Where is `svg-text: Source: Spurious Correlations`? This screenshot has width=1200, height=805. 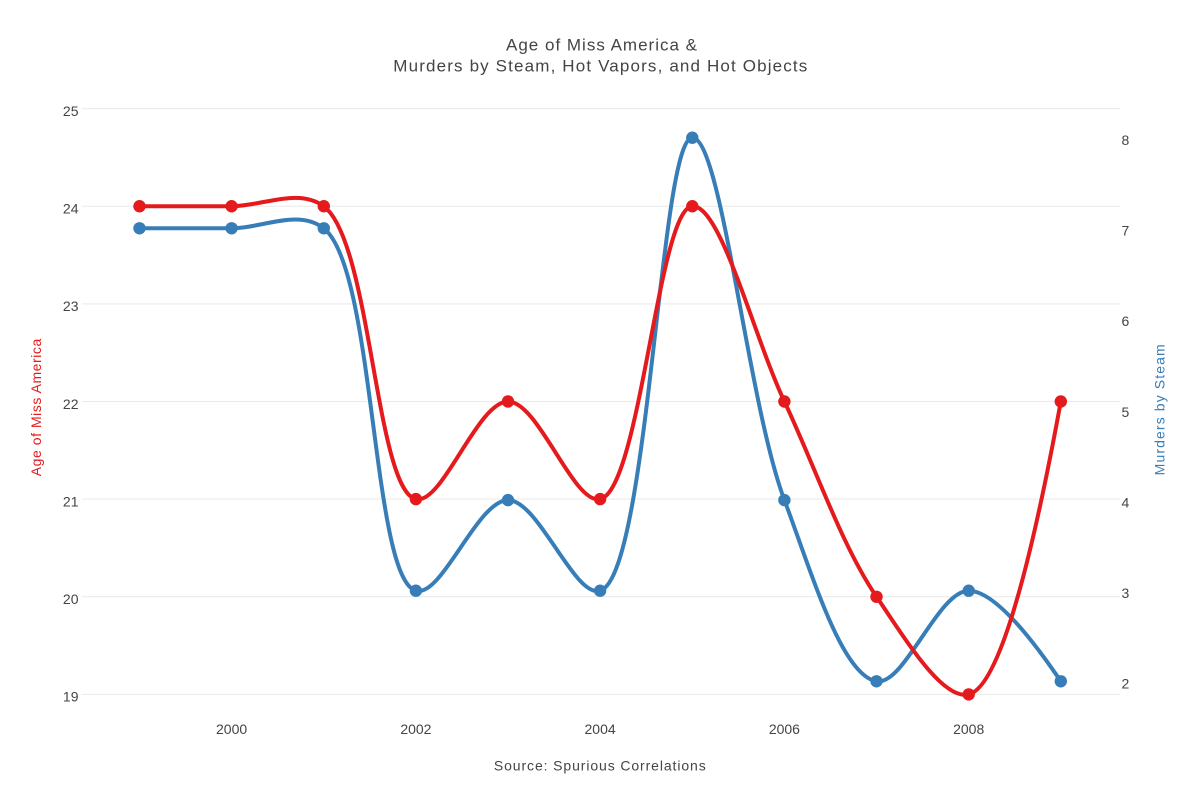
svg-text: Source: Spurious Correlations is located at coordinates (600, 766).